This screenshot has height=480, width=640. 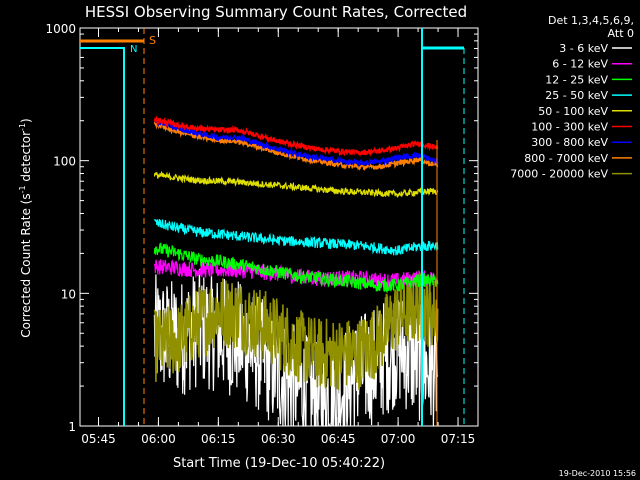 I want to click on x-axis-label: Start Time (19-Dec-10 05:40:22), so click(x=279, y=463).